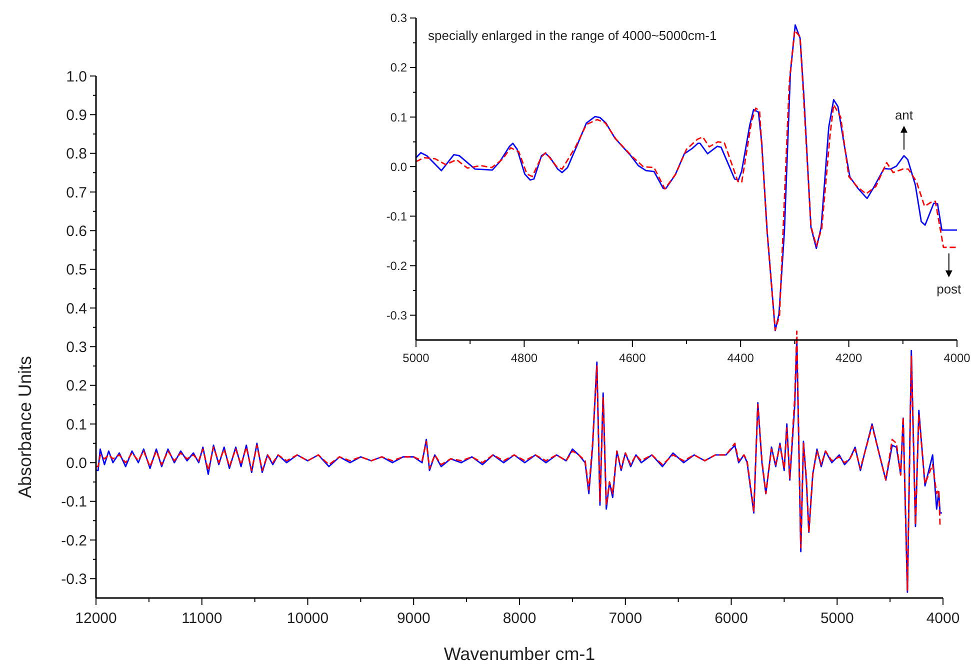 The height and width of the screenshot is (672, 971). I want to click on y-tick-label: 0.8, so click(76, 154).